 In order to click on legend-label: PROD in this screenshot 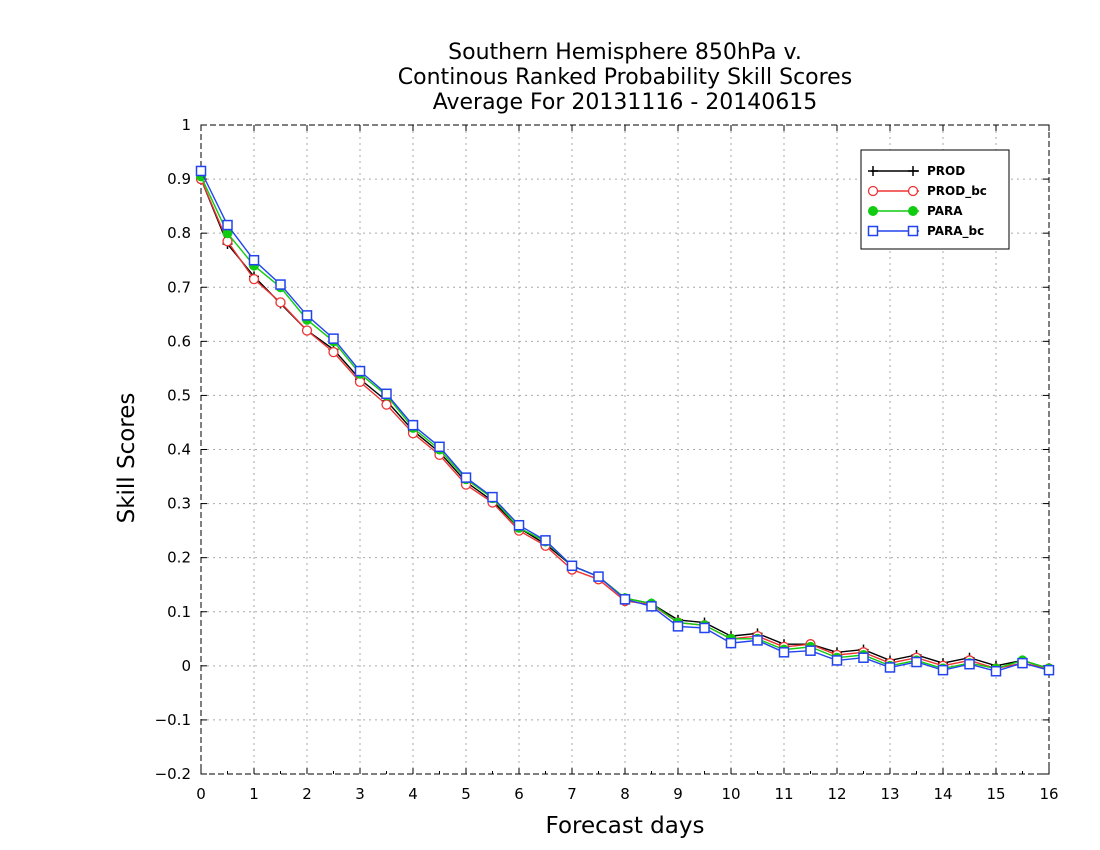, I will do `click(946, 171)`.